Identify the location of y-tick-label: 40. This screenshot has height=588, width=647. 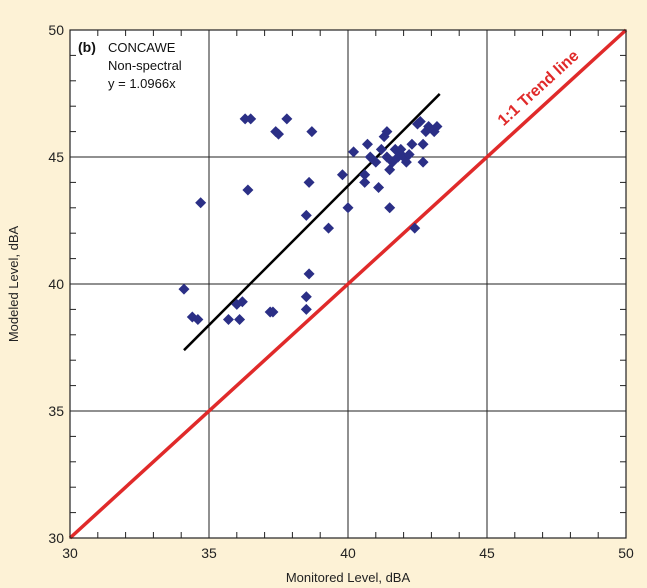
(56, 284).